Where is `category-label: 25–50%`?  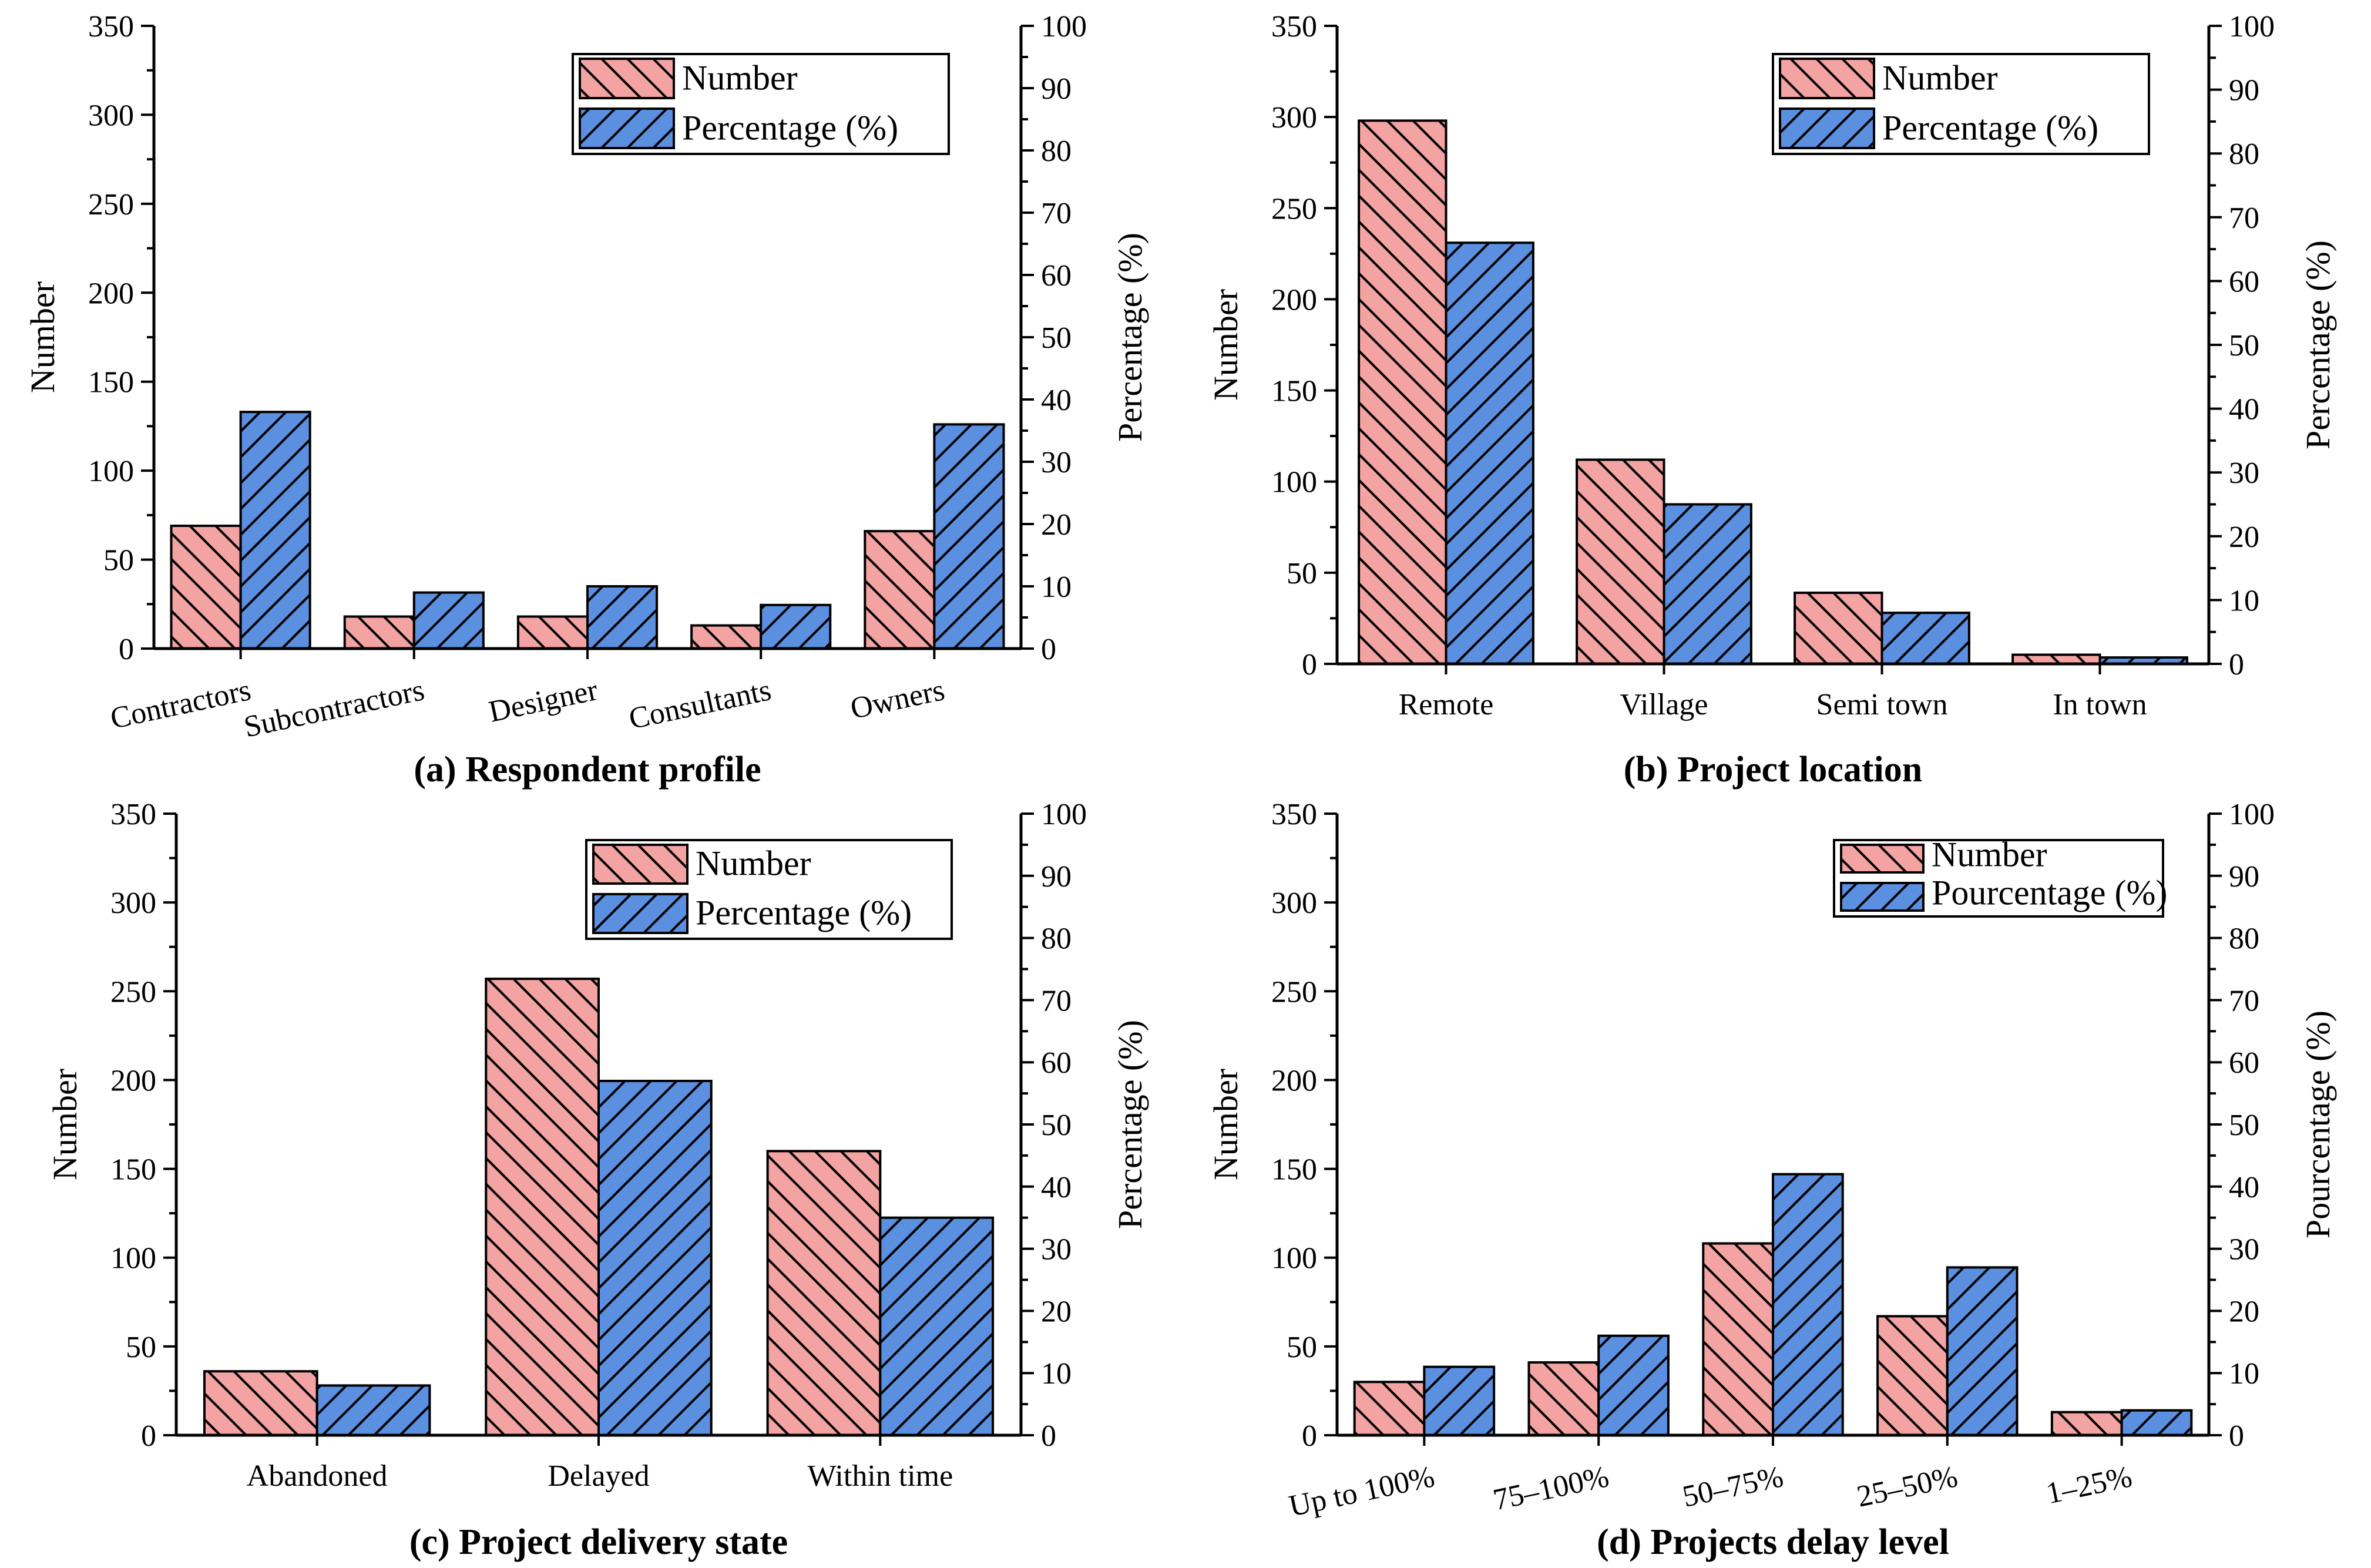
category-label: 25–50% is located at coordinates (1907, 1487).